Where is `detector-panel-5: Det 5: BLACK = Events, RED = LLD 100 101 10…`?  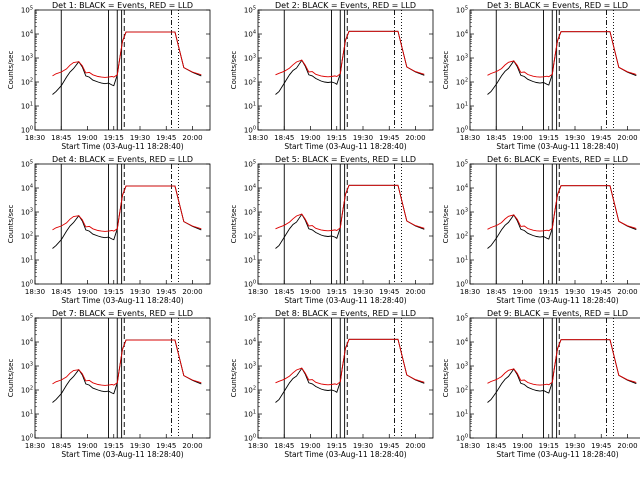
detector-panel-5: Det 5: BLACK = Events, RED = LLD 100 101 10… is located at coordinates (332, 230).